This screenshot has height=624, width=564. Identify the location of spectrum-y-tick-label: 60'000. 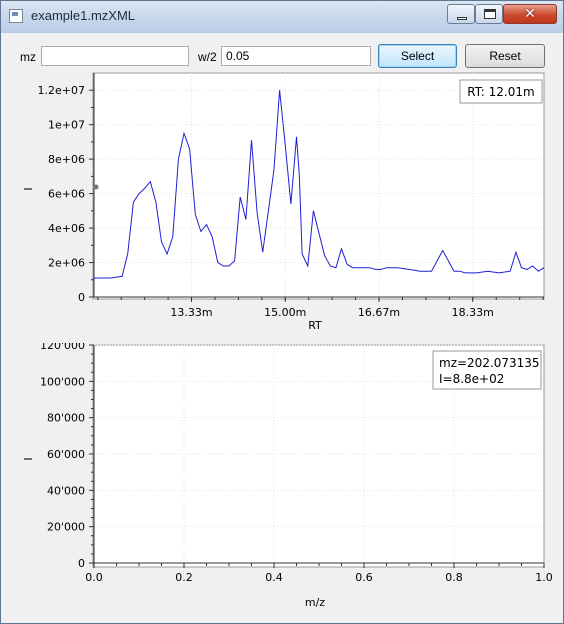
(66, 454).